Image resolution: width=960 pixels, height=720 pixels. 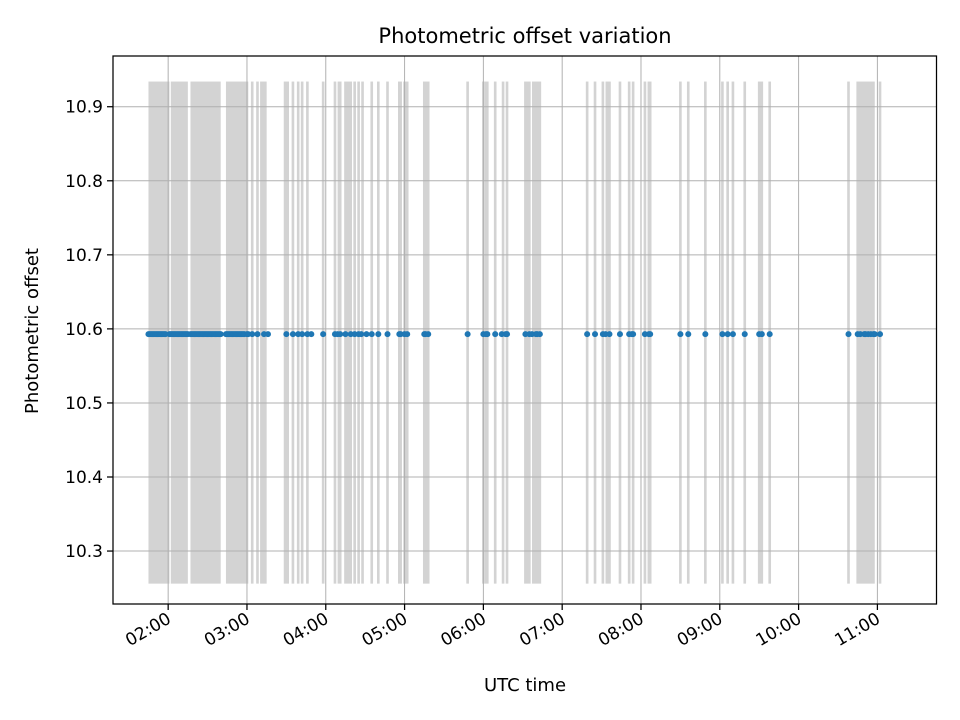 What do you see at coordinates (84, 256) in the screenshot?
I see `y-tick-label: 10.7` at bounding box center [84, 256].